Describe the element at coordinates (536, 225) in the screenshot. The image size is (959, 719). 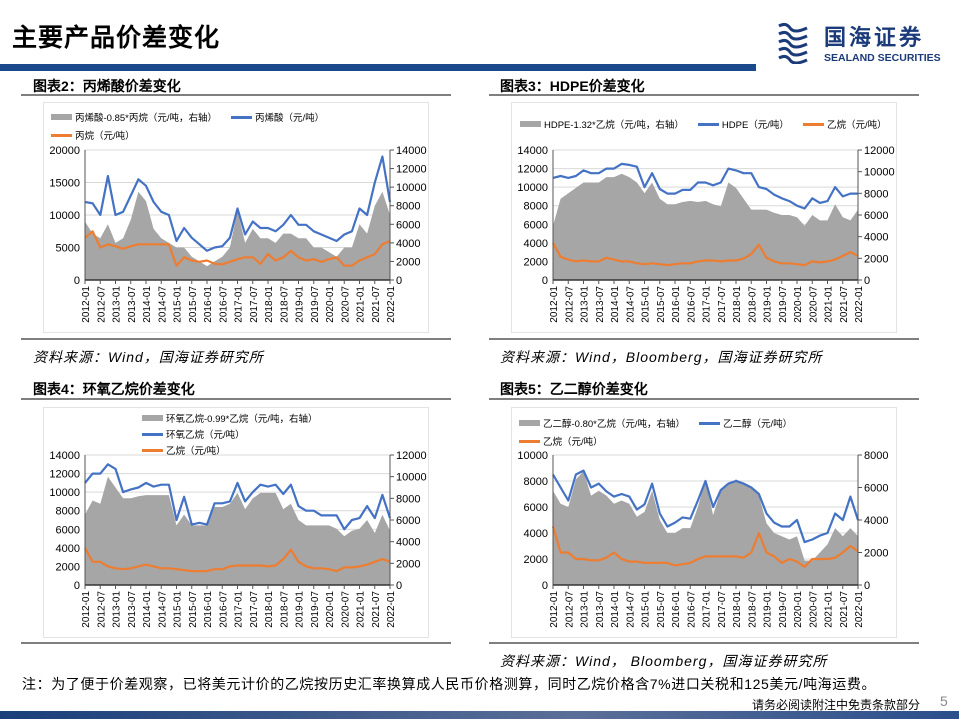
I see `y-tick-label-left: 6000` at that location.